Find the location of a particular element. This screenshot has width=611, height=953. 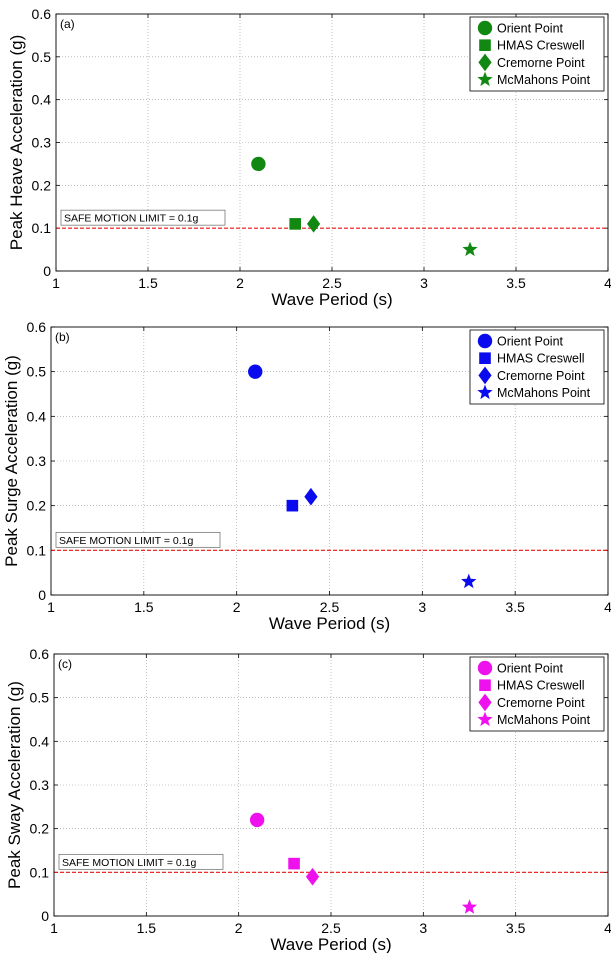

y-axis-label: Peak Sway Acceleration (g) is located at coordinates (14, 785).